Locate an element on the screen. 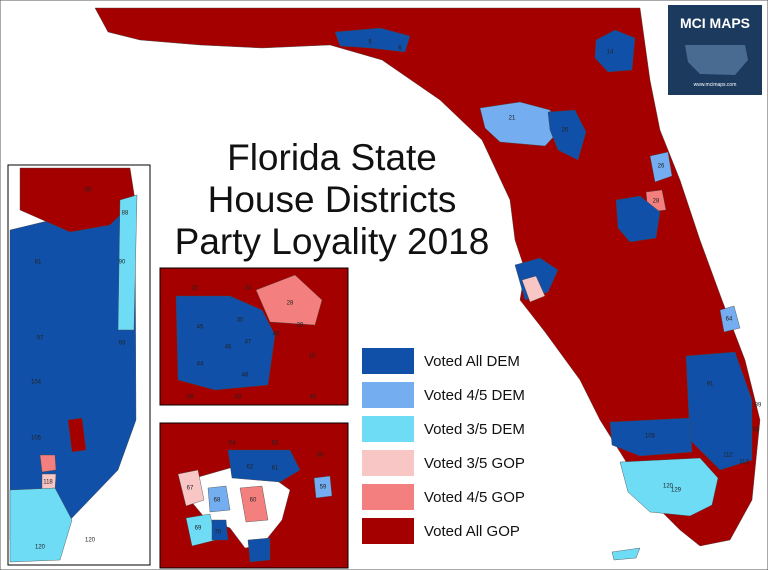 Image resolution: width=768 pixels, height=570 pixels. district-label: 118 is located at coordinates (48, 483).